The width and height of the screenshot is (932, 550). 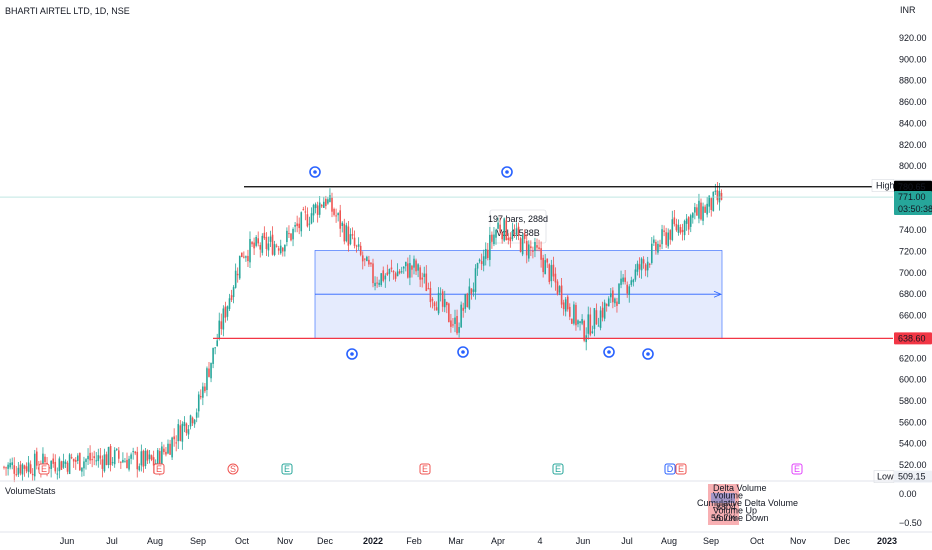 What do you see at coordinates (757, 541) in the screenshot?
I see `x-tick-label: Oct` at bounding box center [757, 541].